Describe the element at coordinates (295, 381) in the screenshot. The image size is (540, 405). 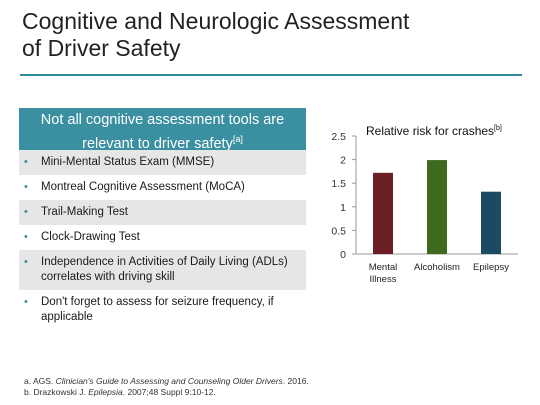
I see `footnote-a-suffix: . 2016.` at that location.